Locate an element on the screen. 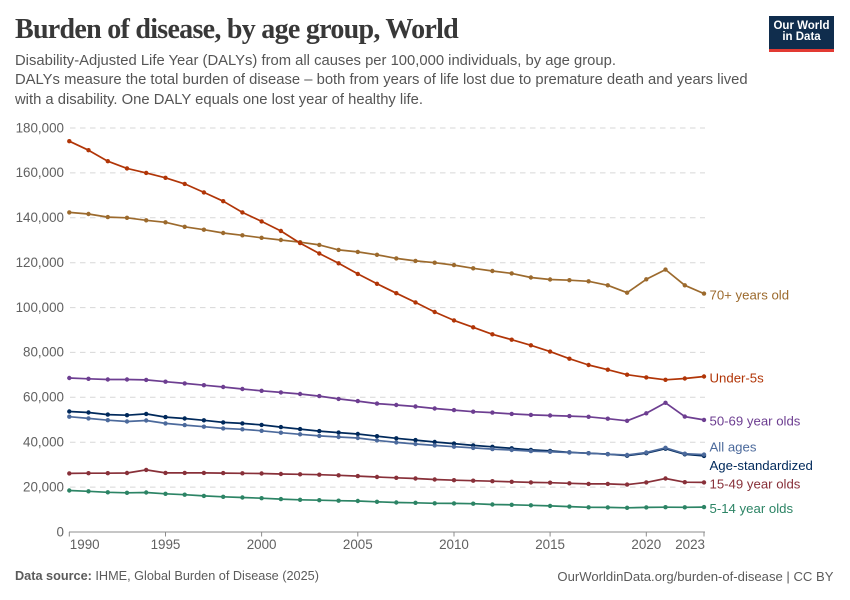  svg-text: 2015 is located at coordinates (550, 544).